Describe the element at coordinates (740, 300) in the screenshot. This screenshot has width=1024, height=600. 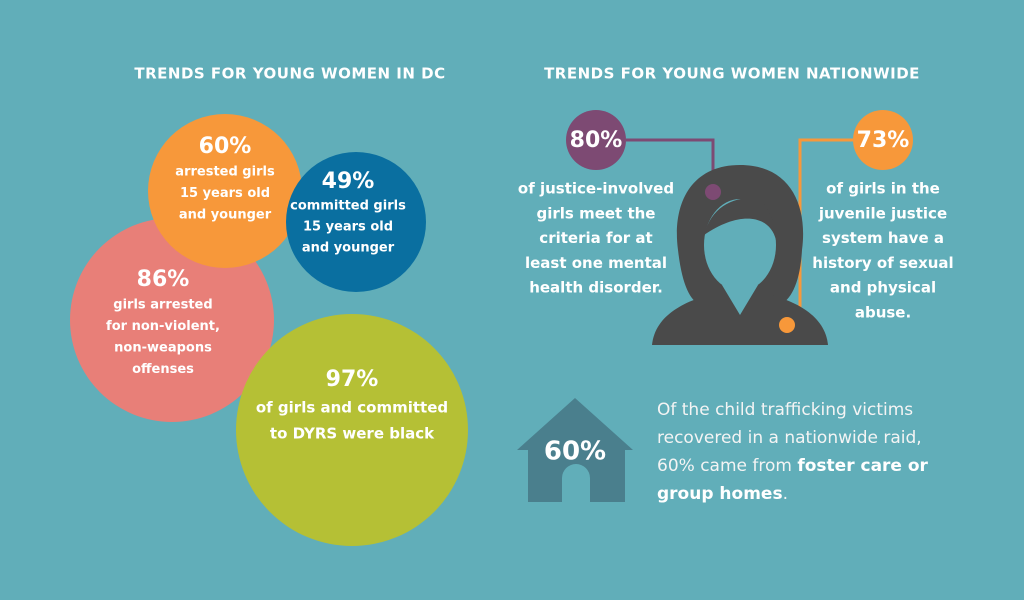
I see `neck` at that location.